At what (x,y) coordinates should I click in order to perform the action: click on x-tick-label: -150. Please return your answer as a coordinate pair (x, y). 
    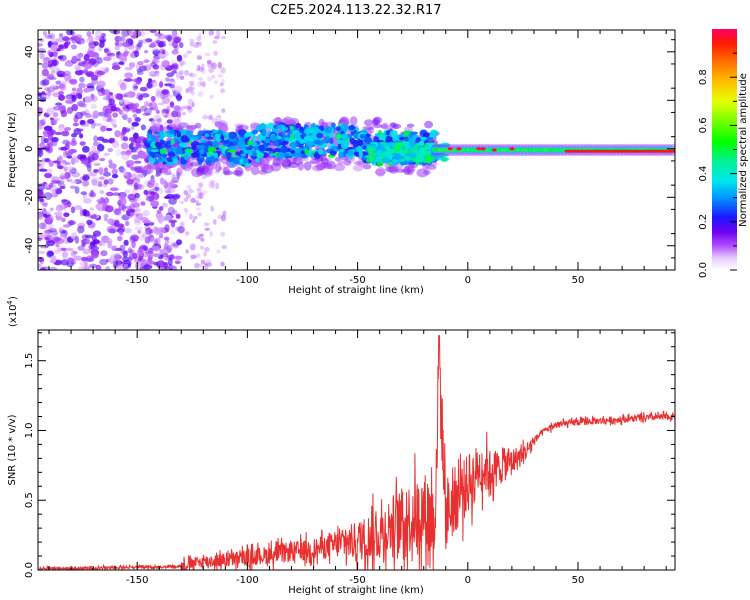
    Looking at the image, I should click on (137, 580).